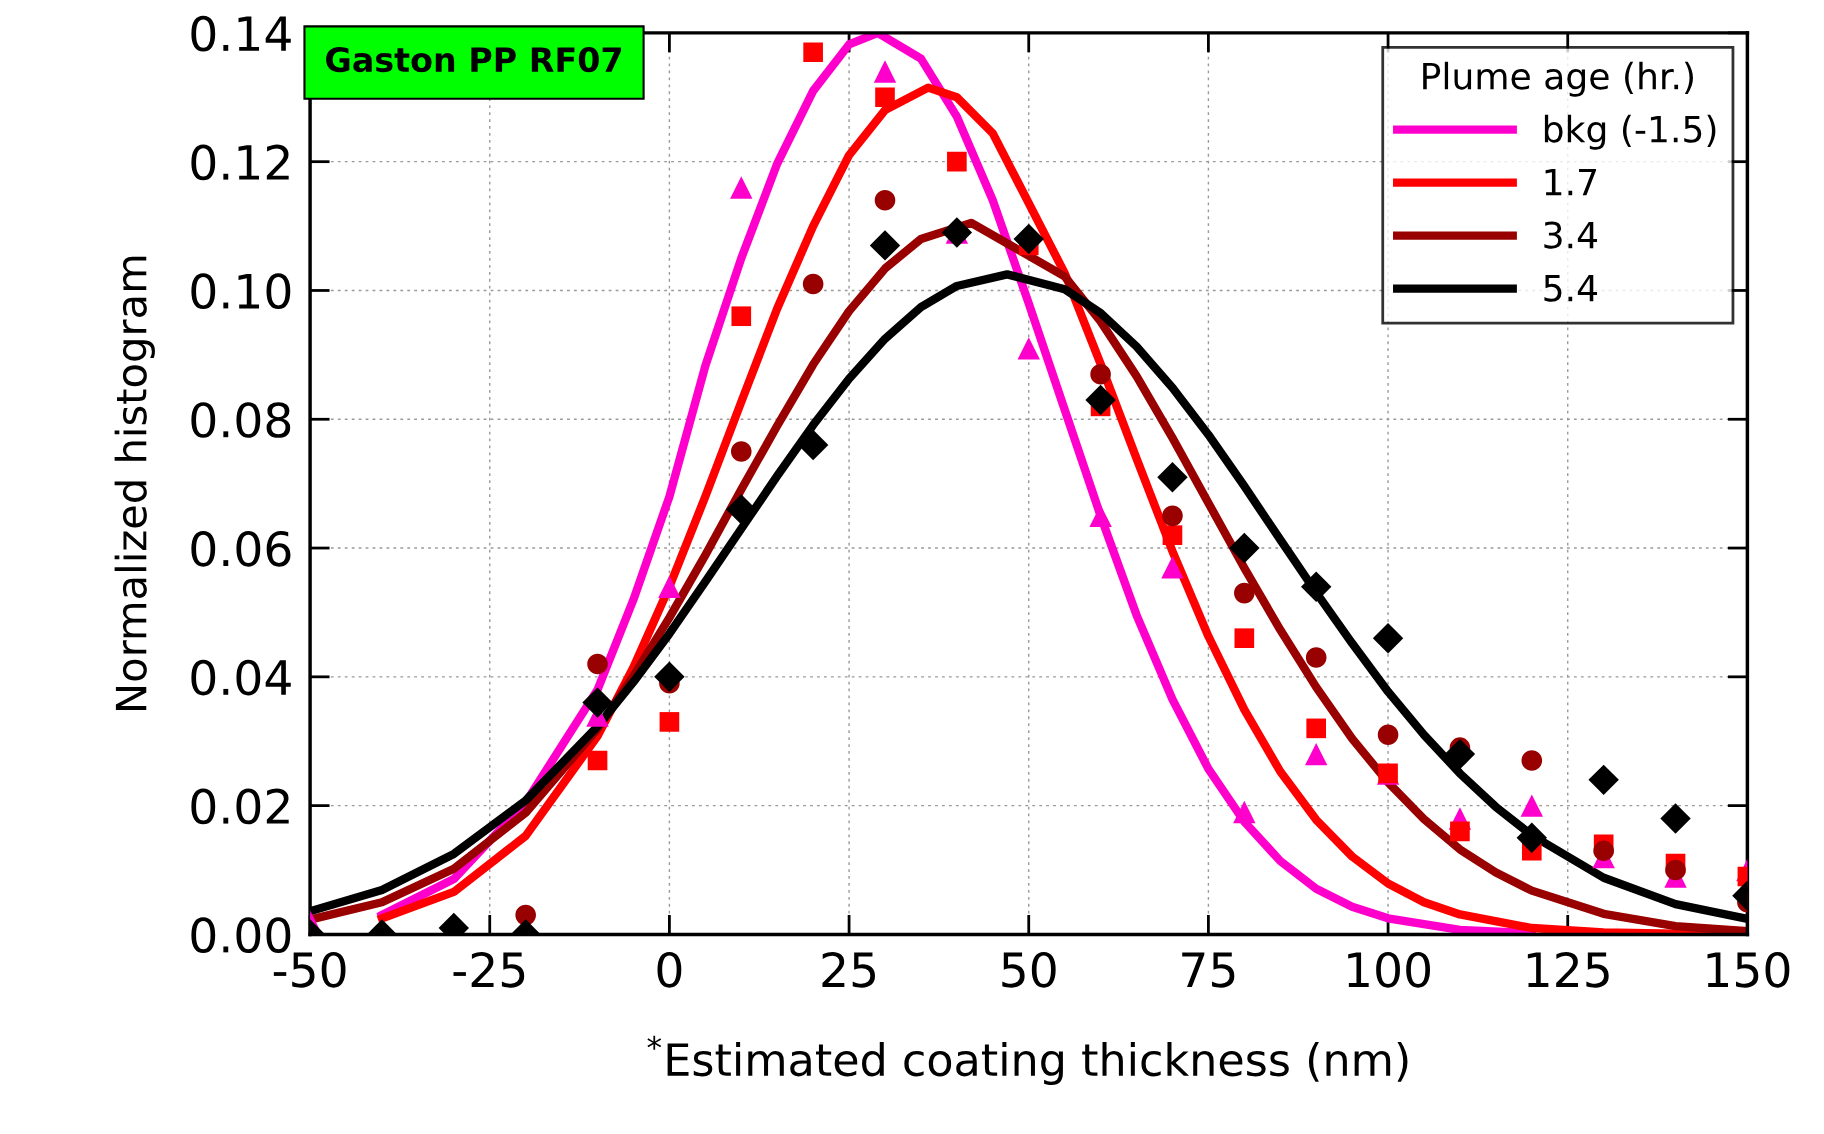  I want to click on legend-title: Plume age (hr.), so click(1558, 79).